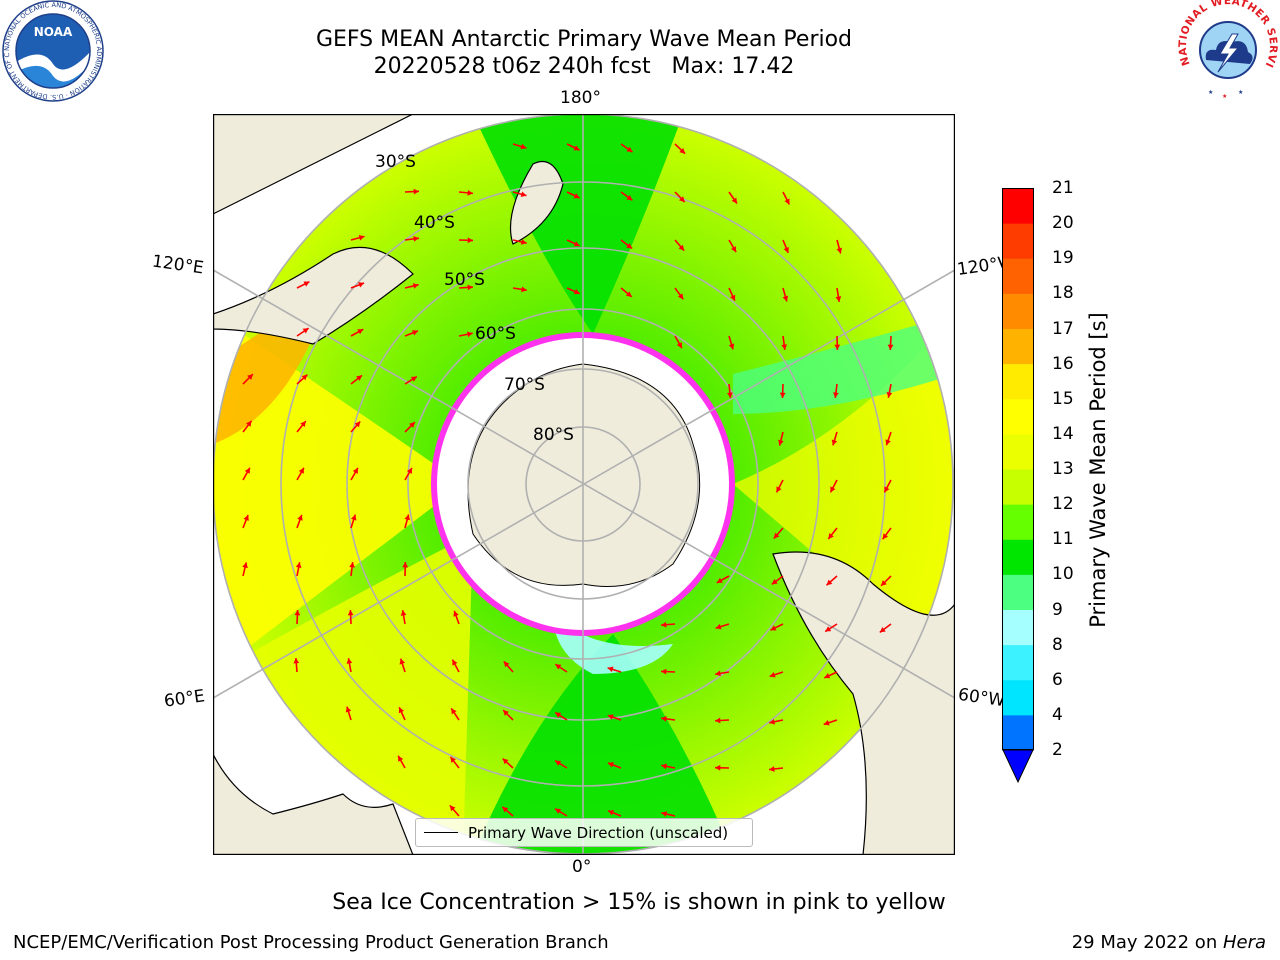  What do you see at coordinates (1063, 363) in the screenshot?
I see `colorbar-tick-label: 16` at bounding box center [1063, 363].